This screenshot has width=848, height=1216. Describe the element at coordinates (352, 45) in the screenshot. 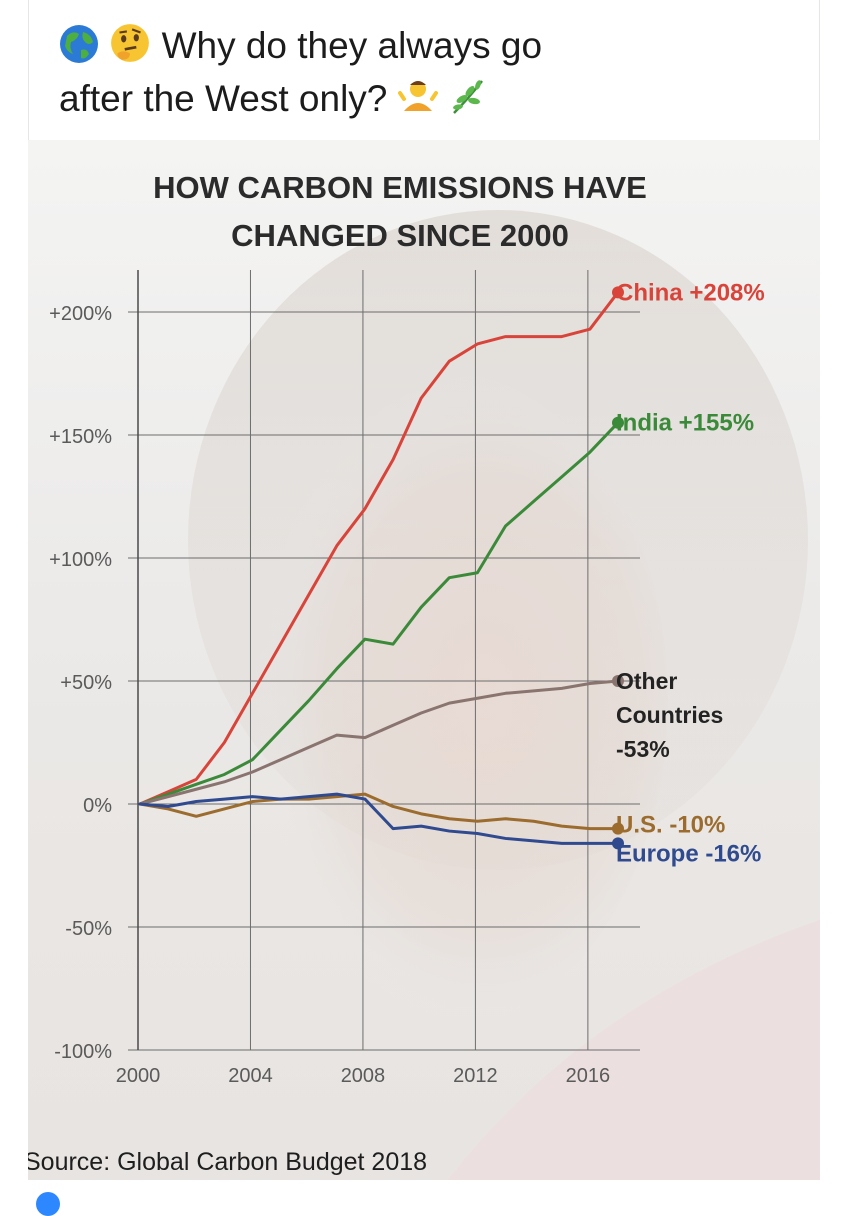

I see `caption-line-1: Why do they always go` at that location.